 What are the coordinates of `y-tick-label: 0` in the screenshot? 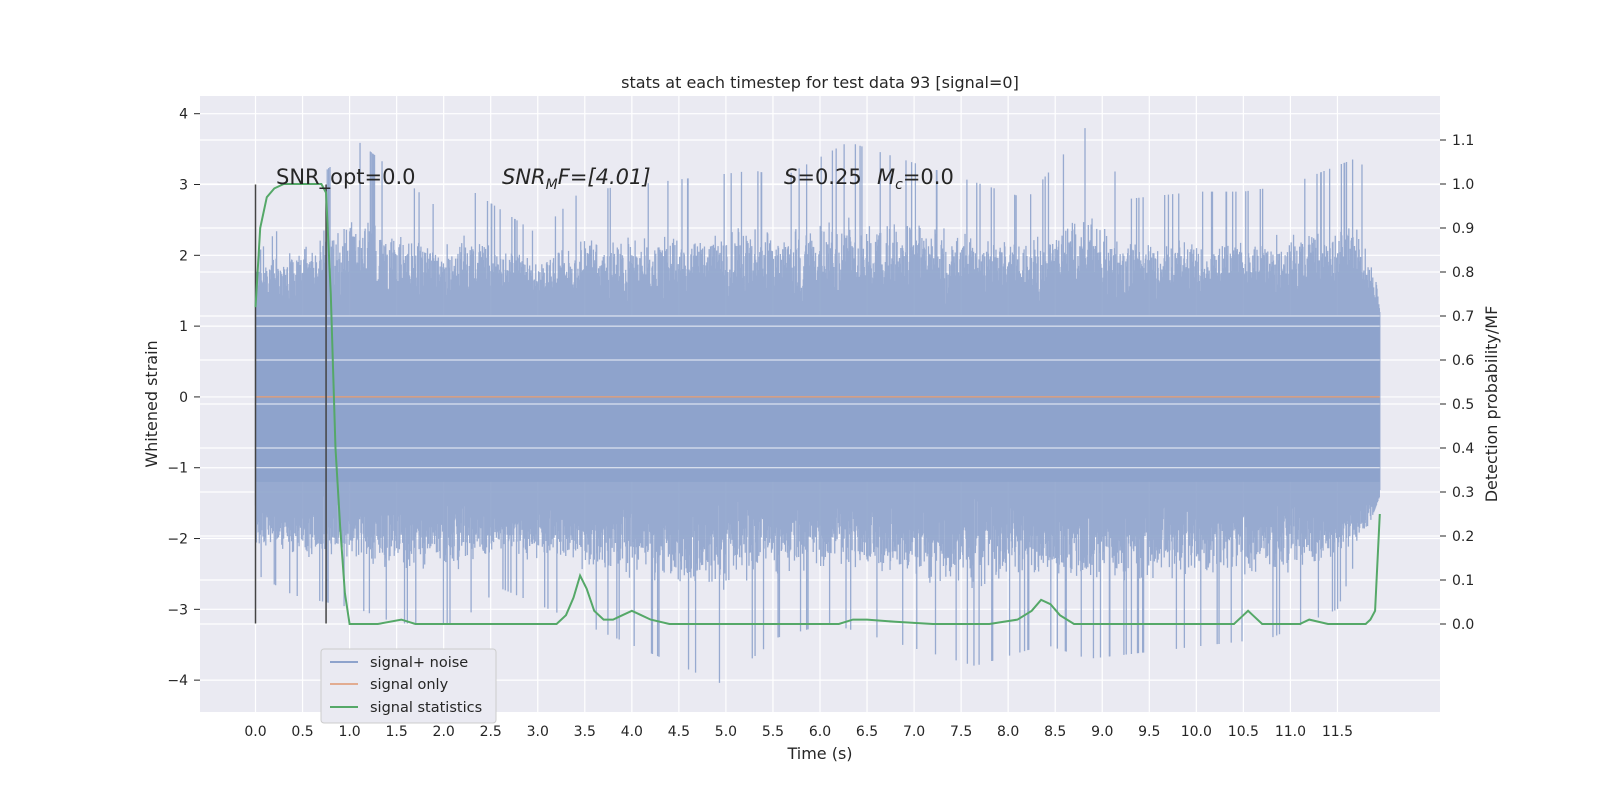 It's located at (183, 398).